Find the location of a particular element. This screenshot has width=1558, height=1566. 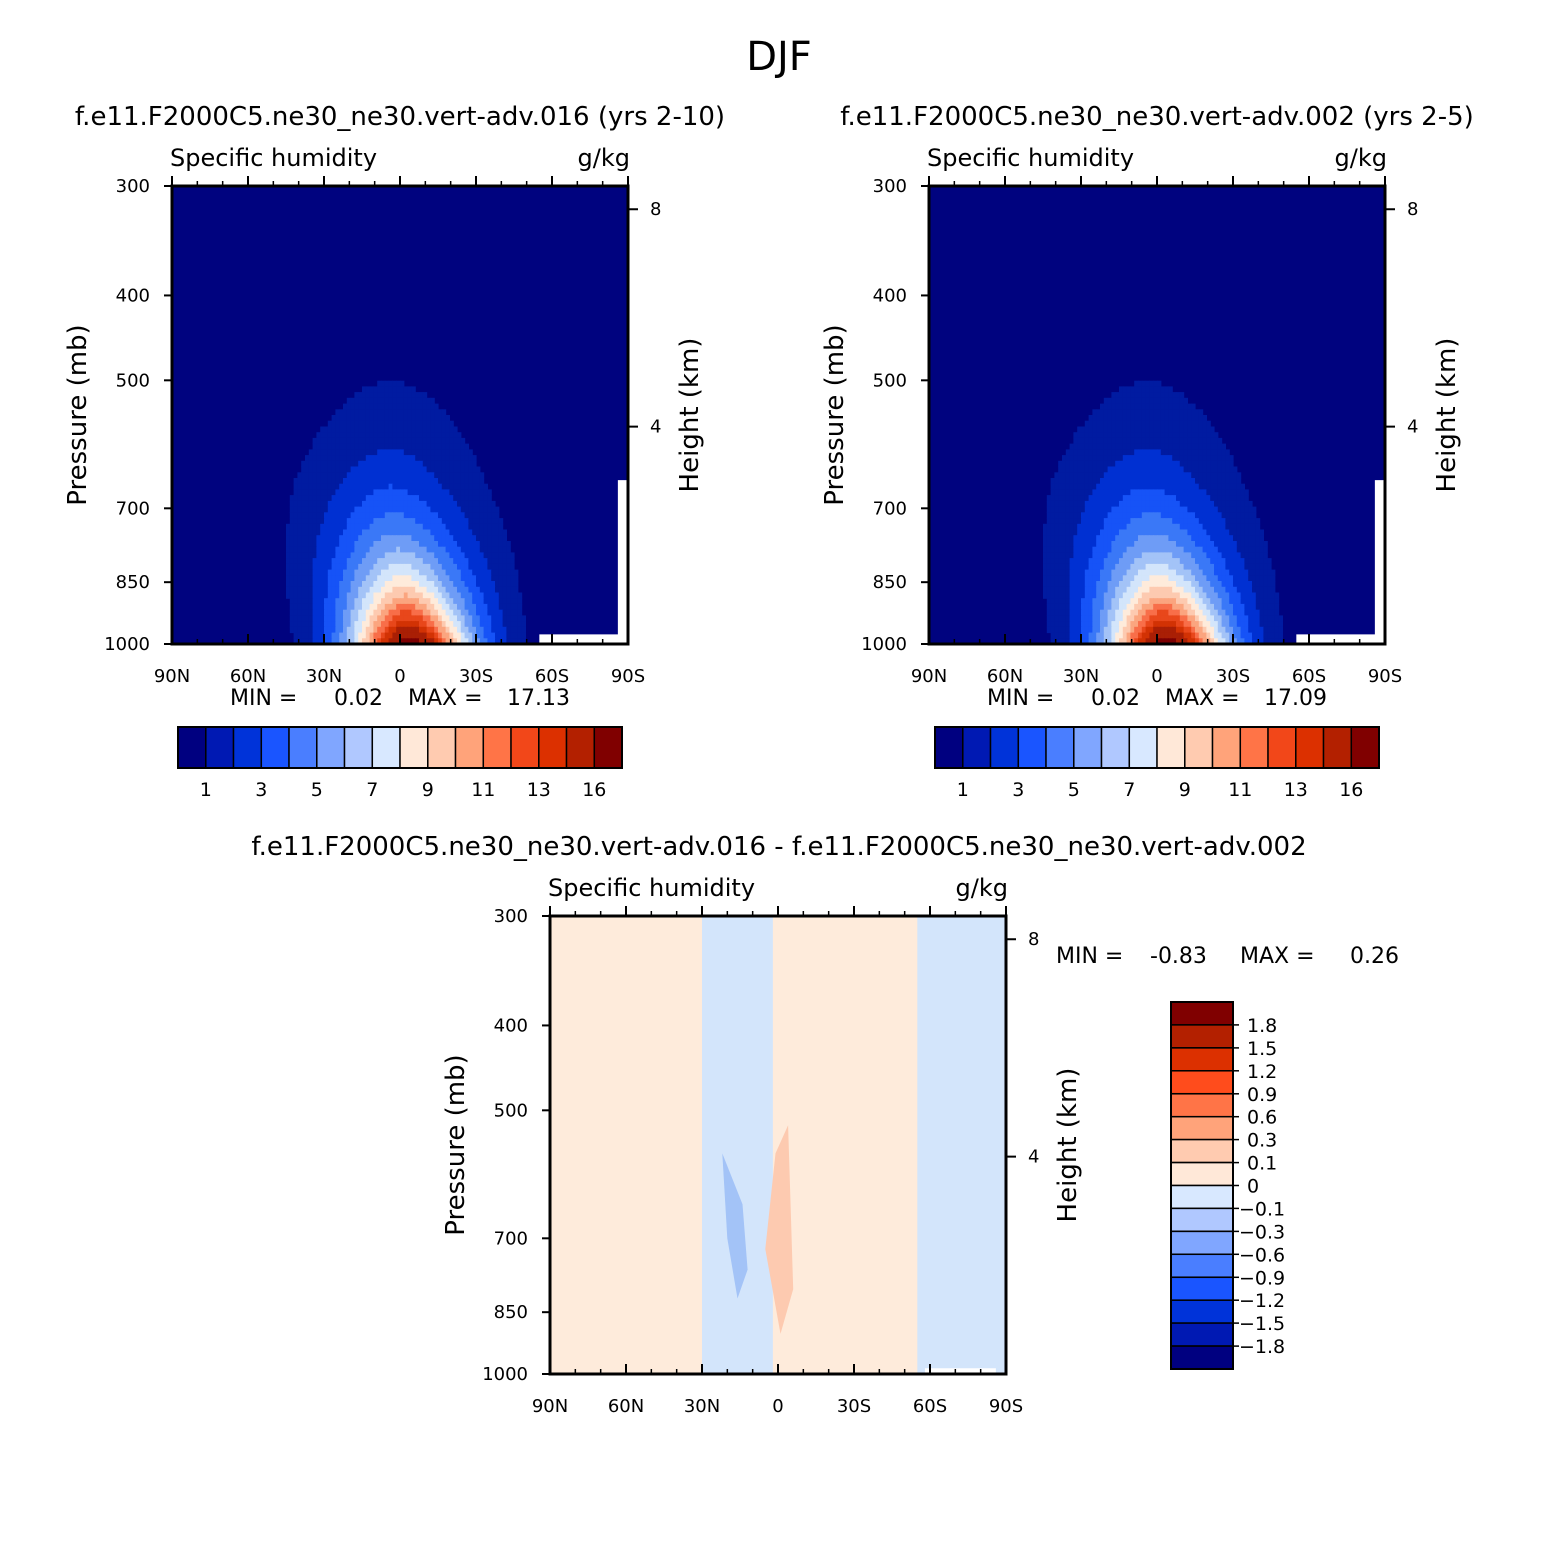

panel3-colorbar-swatch is located at coordinates (1202, 1128).